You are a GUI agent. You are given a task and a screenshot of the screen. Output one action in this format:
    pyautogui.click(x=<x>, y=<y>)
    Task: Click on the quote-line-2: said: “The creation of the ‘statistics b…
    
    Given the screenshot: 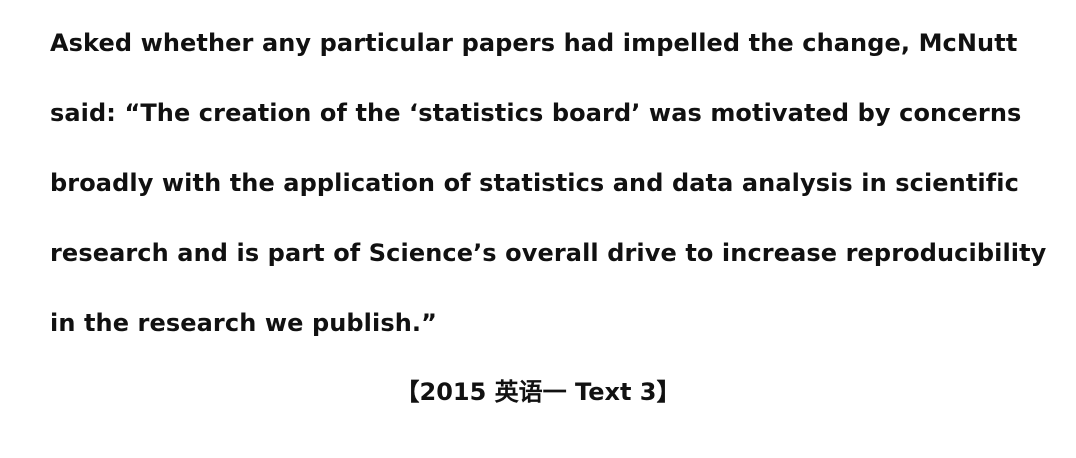 What is the action you would take?
    pyautogui.click(x=536, y=113)
    